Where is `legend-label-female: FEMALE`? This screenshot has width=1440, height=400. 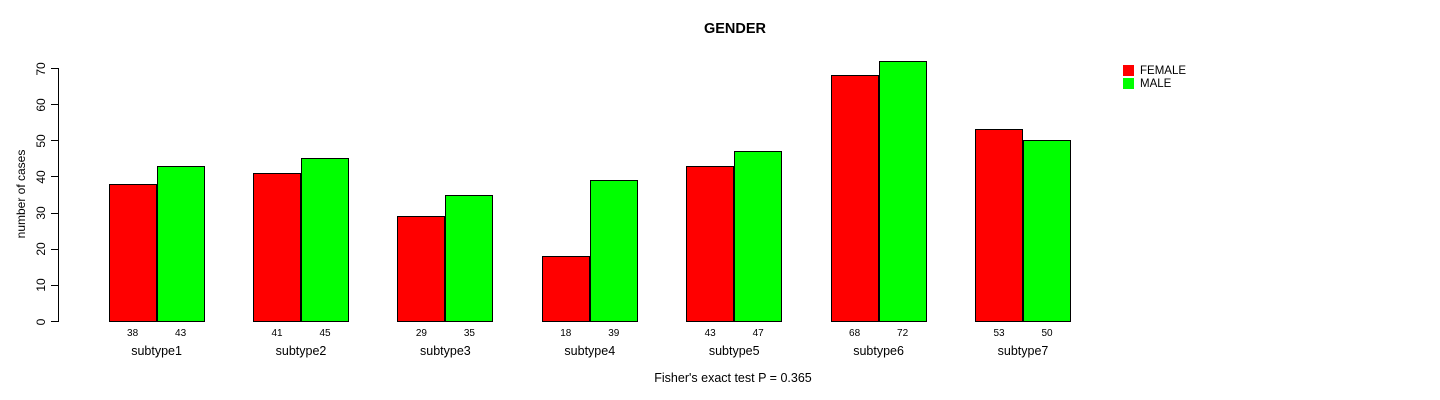
legend-label-female: FEMALE is located at coordinates (1163, 70).